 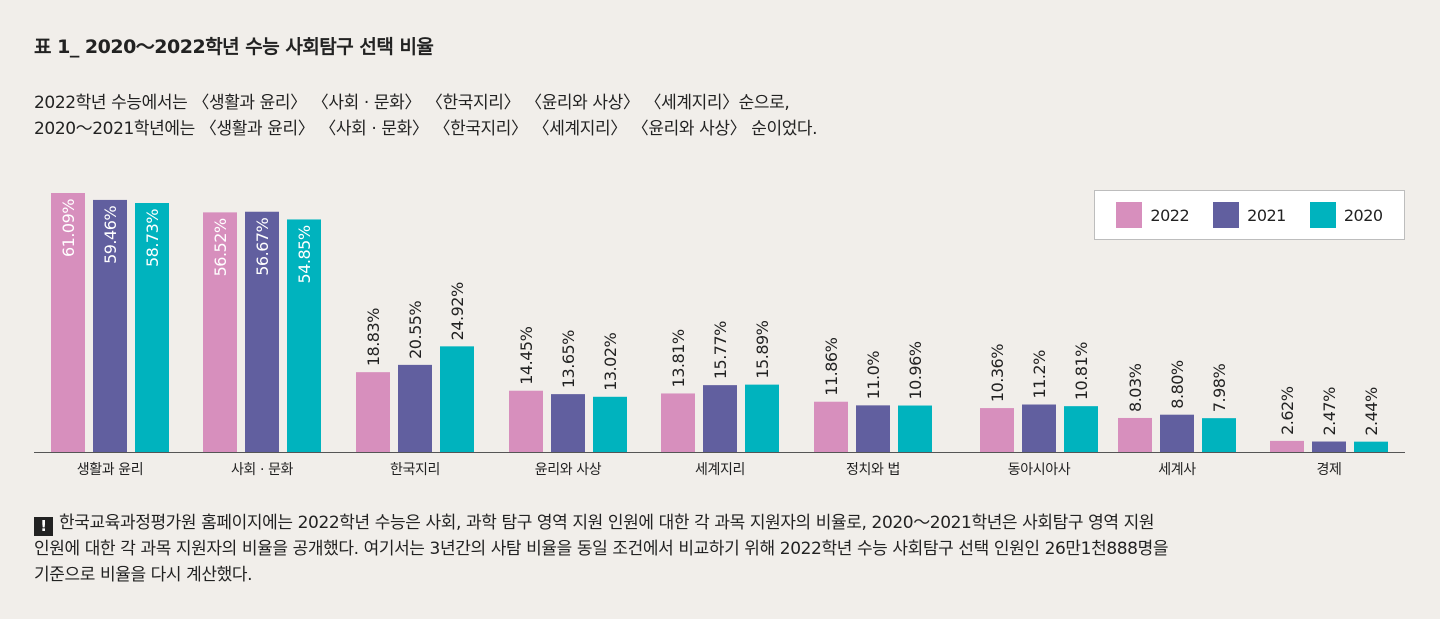 What do you see at coordinates (1177, 384) in the screenshot?
I see `data-label-2021-7: 8.80%` at bounding box center [1177, 384].